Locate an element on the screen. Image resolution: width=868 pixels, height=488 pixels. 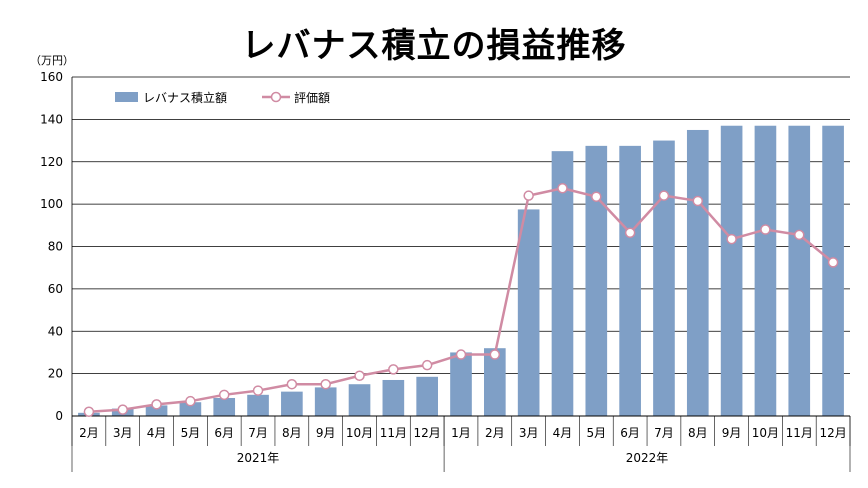
legend-swatch-bars is located at coordinates (126, 97).